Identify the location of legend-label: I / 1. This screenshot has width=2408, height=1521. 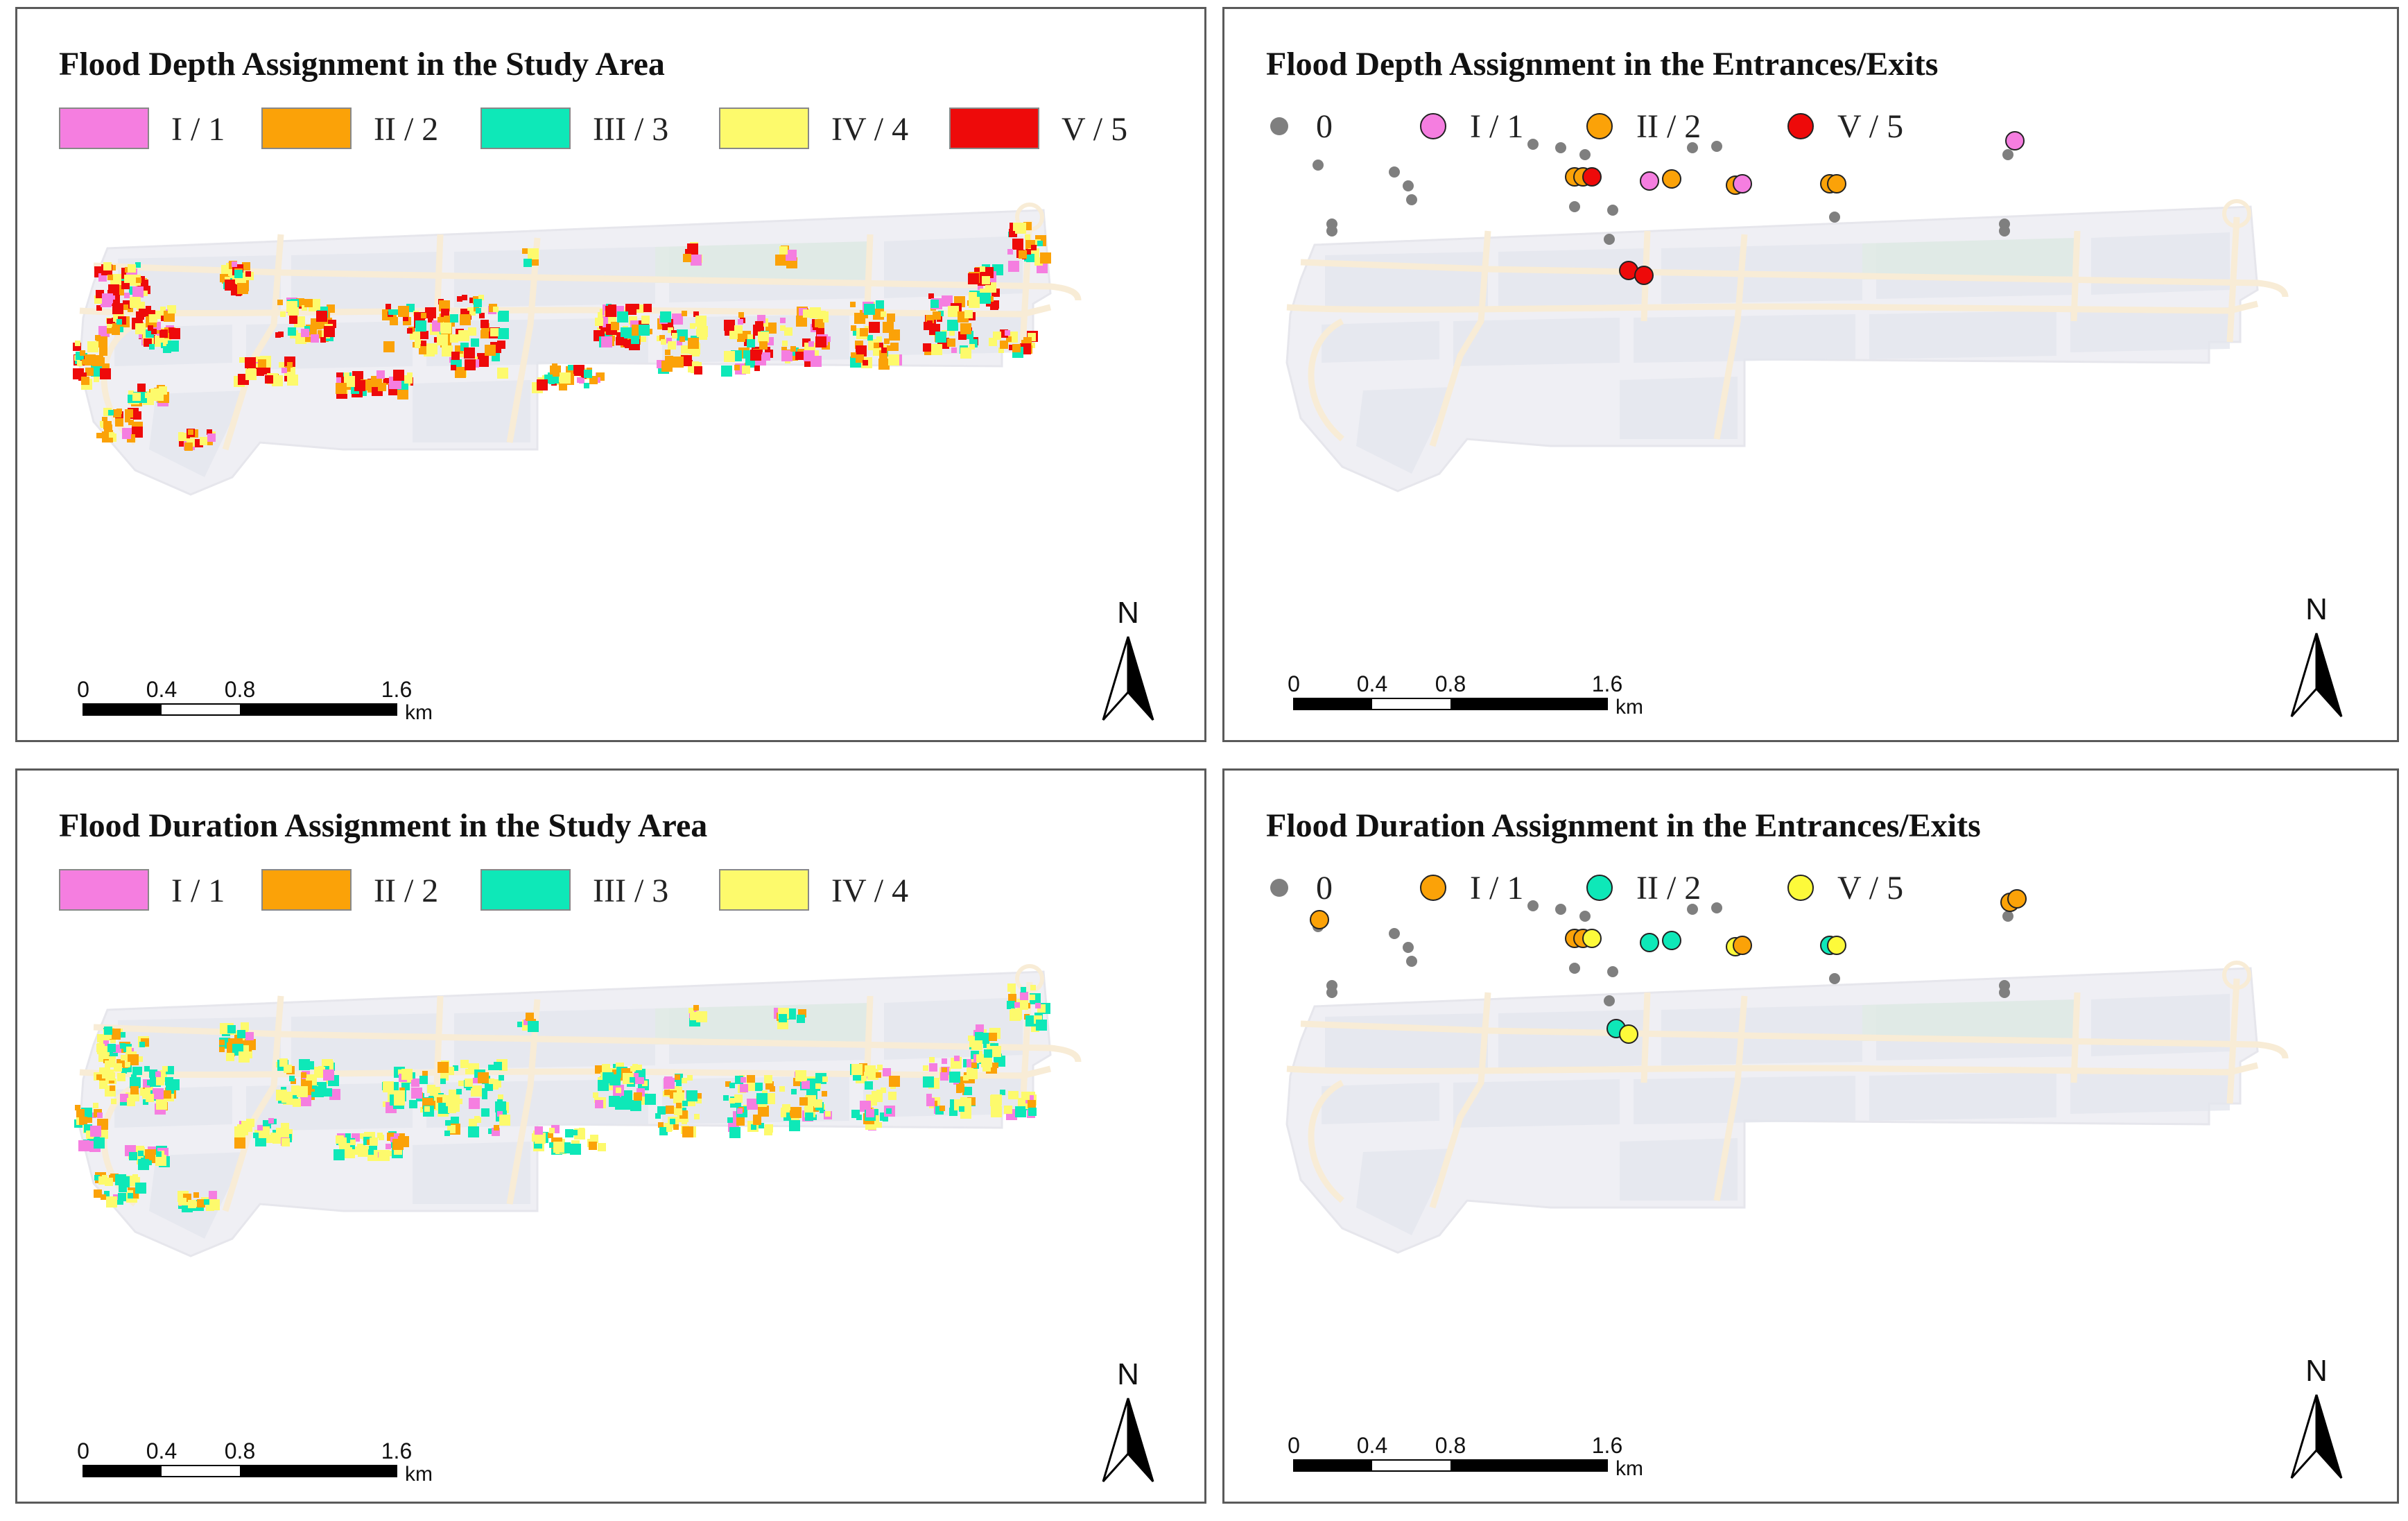
(1497, 888).